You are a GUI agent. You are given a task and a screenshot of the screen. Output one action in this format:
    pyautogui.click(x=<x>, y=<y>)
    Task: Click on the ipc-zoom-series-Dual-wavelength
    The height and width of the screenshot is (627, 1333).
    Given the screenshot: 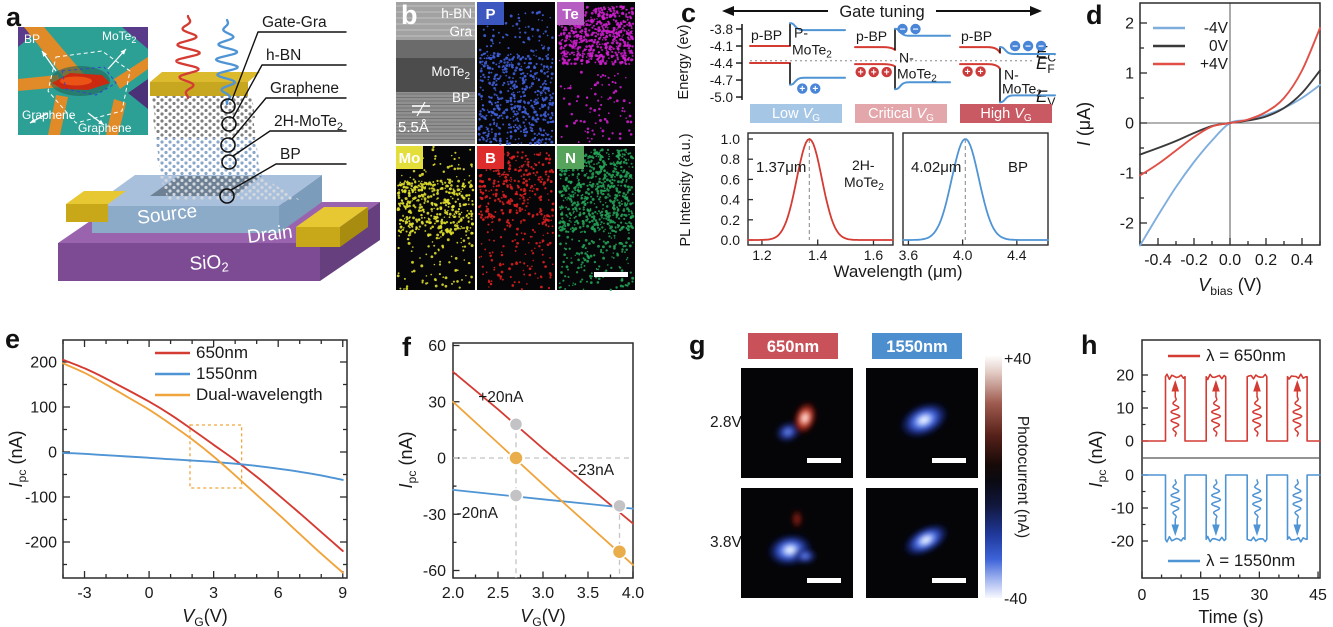 What is the action you would take?
    pyautogui.click(x=543, y=483)
    